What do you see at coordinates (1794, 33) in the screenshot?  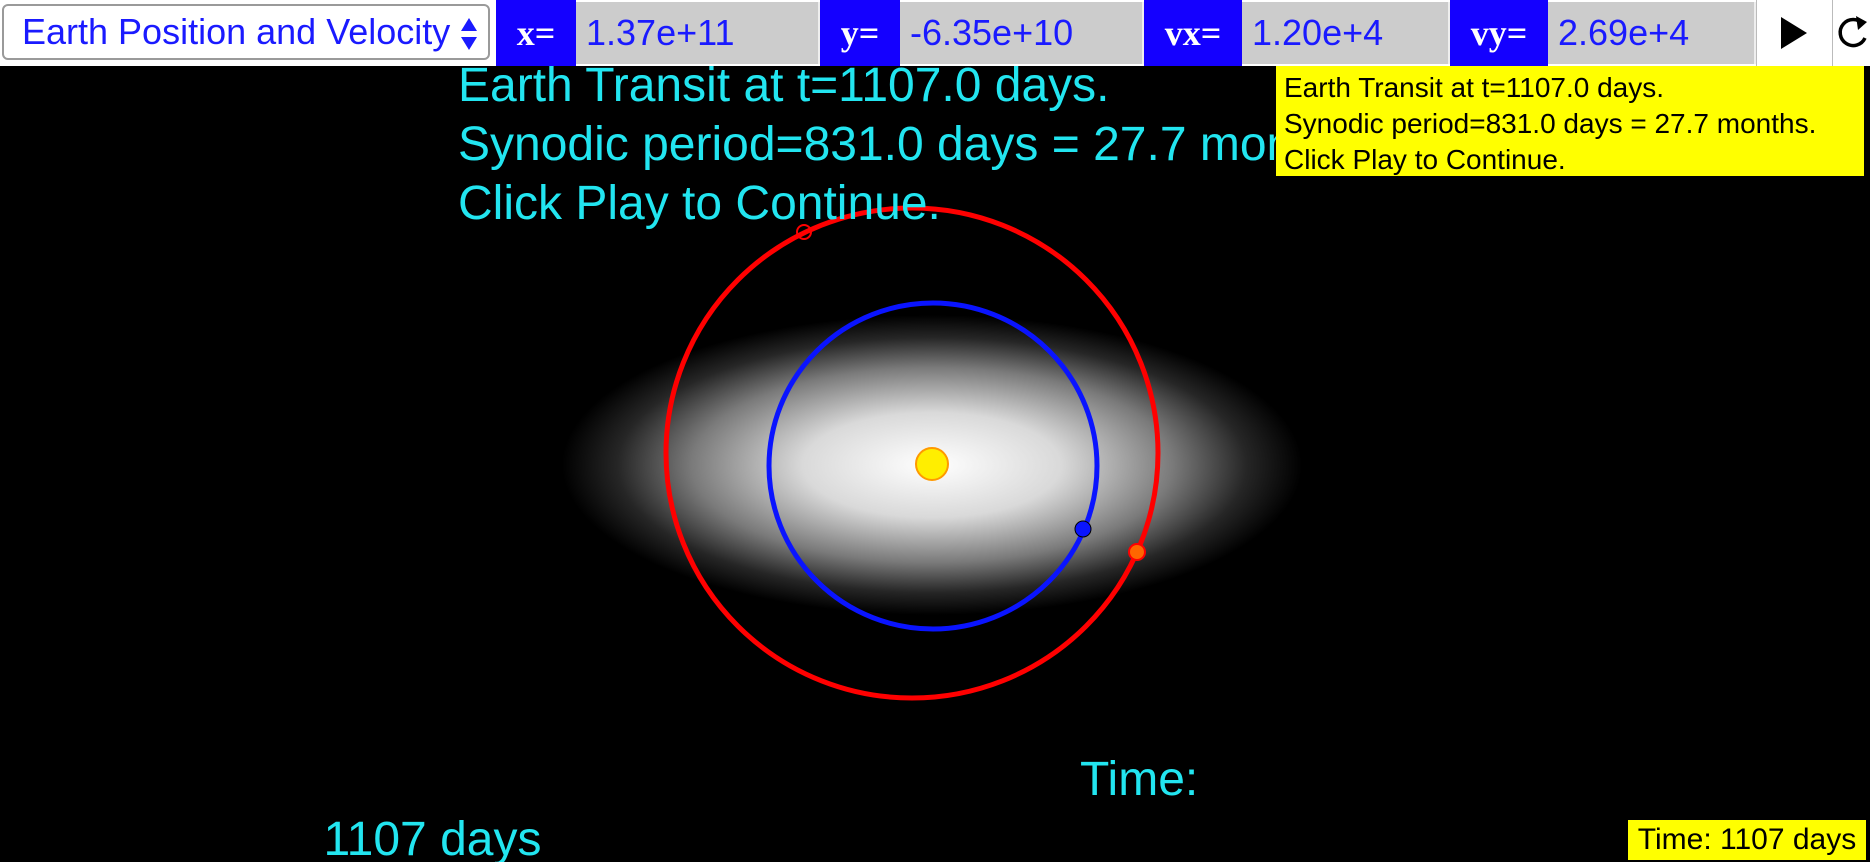 I see `play-icon` at bounding box center [1794, 33].